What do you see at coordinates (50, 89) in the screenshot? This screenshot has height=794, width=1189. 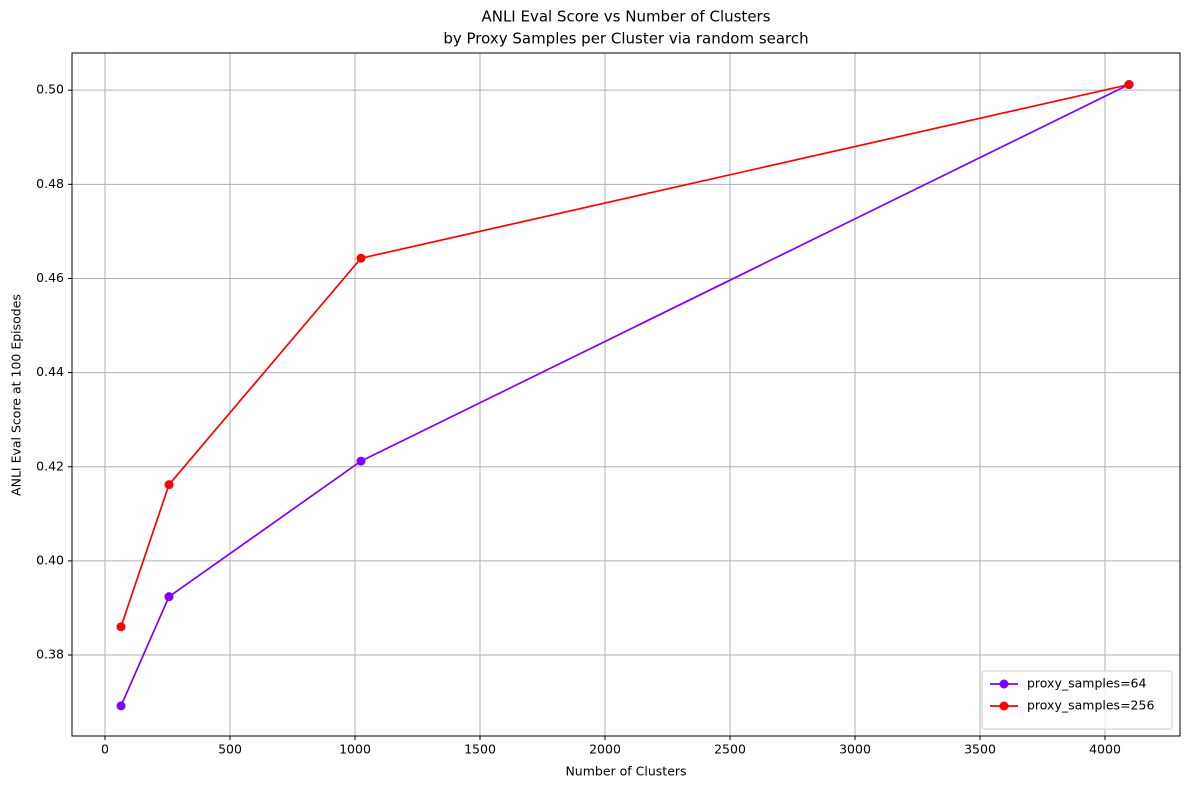 I see `y-tick-label: 0.50` at bounding box center [50, 89].